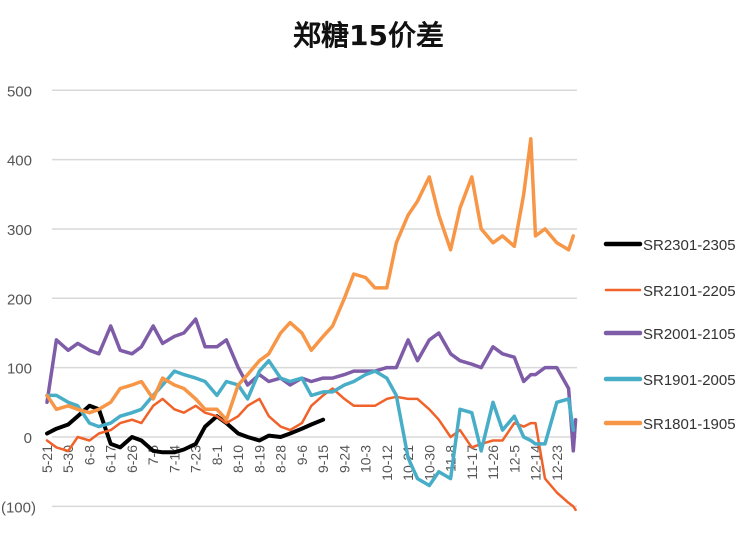 The image size is (737, 548). Describe the element at coordinates (19, 230) in the screenshot. I see `y-tick-label: 300` at that location.